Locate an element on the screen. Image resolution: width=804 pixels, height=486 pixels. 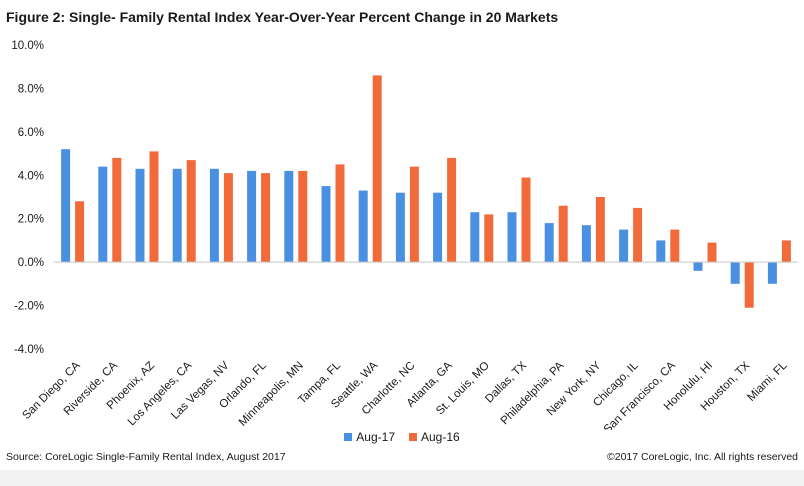
legend-item-aug16: Aug-16 is located at coordinates (434, 437).